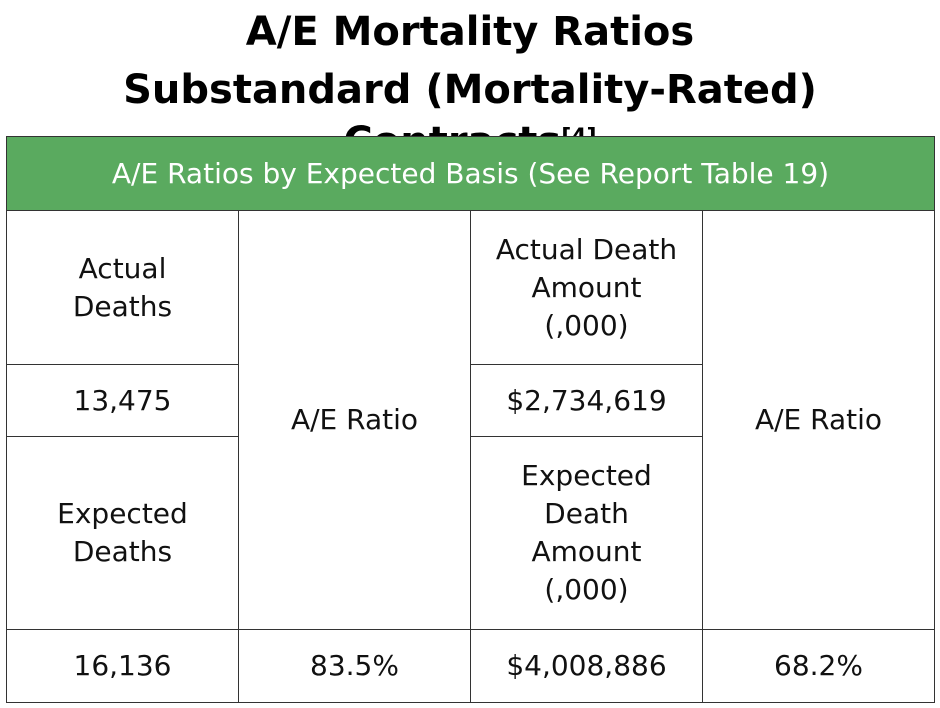  I want to click on page-title: A/E Mortality Ratios, so click(470, 32).